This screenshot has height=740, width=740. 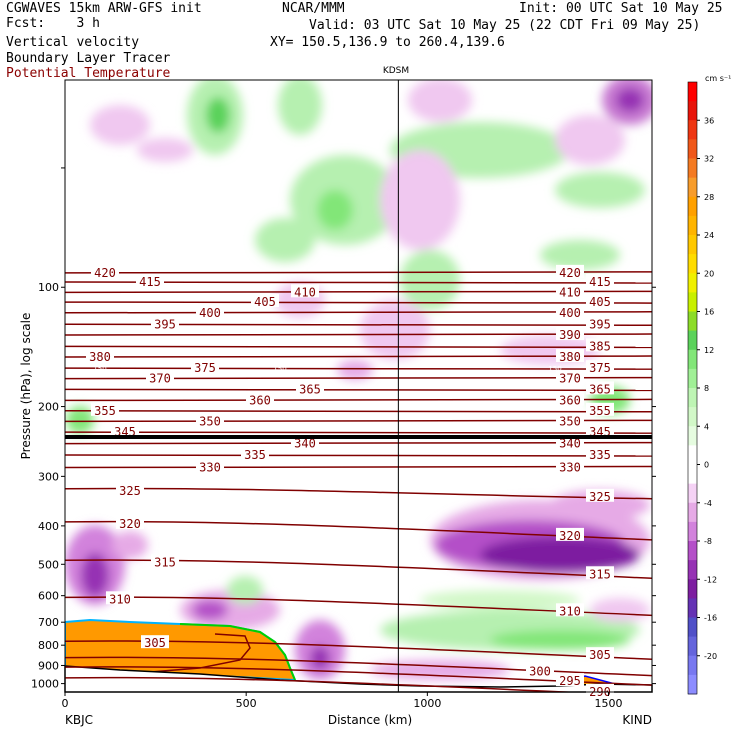 What do you see at coordinates (709, 235) in the screenshot?
I see `colorbar-tick-label: 24` at bounding box center [709, 235].